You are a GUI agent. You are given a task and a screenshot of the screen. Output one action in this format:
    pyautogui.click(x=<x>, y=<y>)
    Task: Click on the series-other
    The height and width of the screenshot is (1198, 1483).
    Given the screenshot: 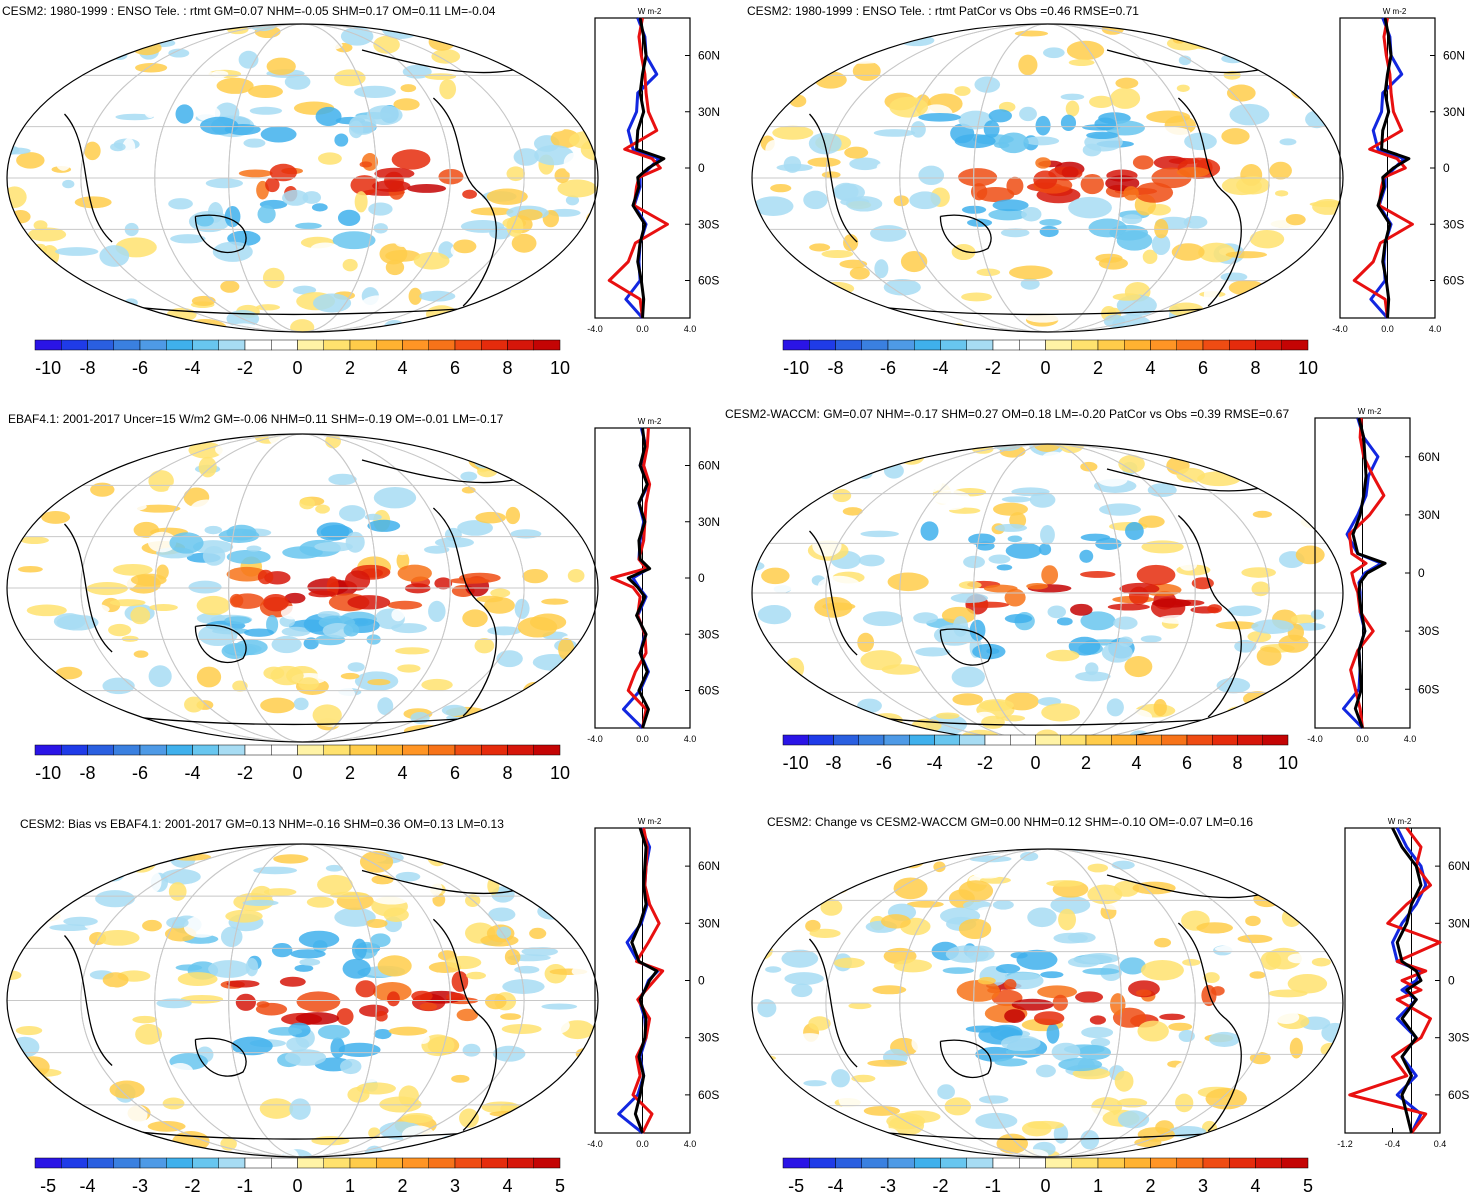 What is the action you would take?
    pyautogui.click(x=638, y=981)
    